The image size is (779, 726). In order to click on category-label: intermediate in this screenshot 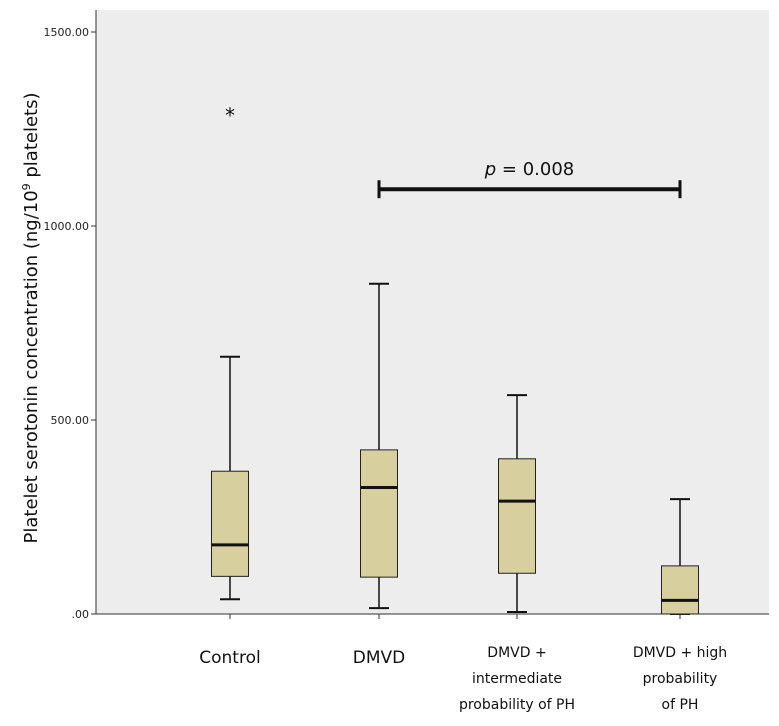, I will do `click(517, 679)`.